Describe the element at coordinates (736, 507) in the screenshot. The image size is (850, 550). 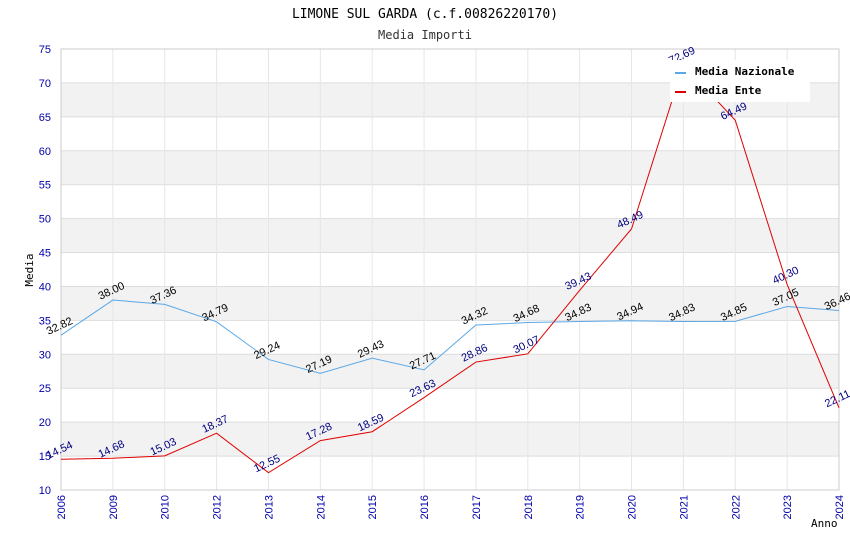
I see `x-tick-label: 2022` at that location.